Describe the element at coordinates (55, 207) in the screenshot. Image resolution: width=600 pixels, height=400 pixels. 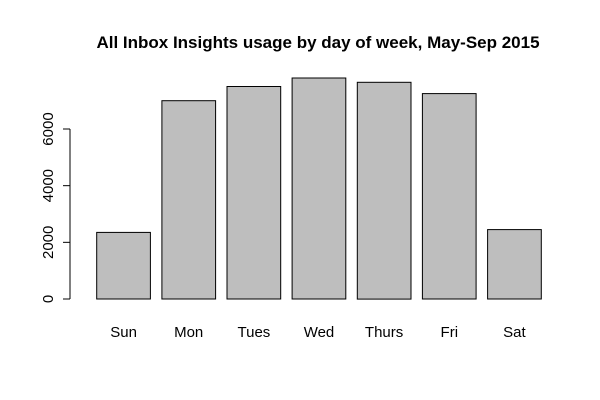
I see `y-axis: 0 2000 4000 6000` at that location.